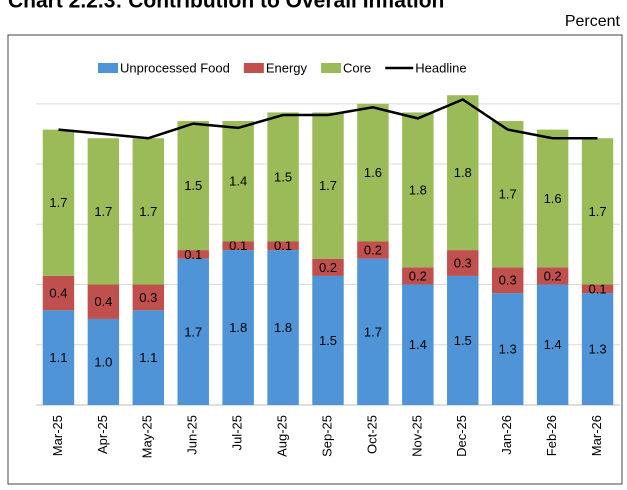 The height and width of the screenshot is (490, 627). What do you see at coordinates (461, 436) in the screenshot?
I see `x-tick-label: Dec-25` at bounding box center [461, 436].